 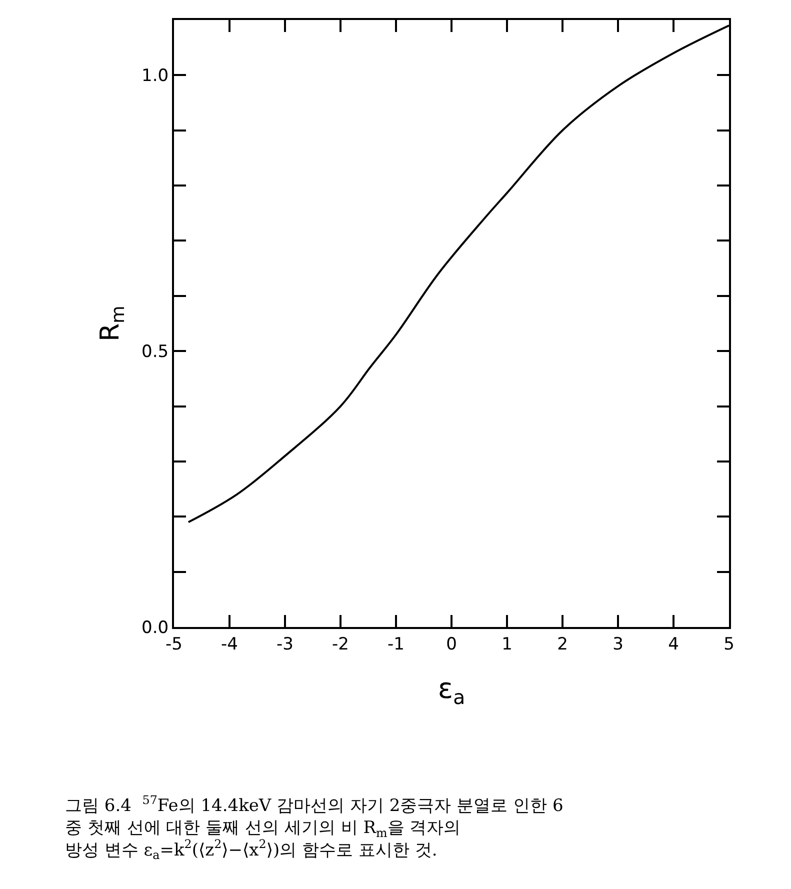 What do you see at coordinates (314, 827) in the screenshot?
I see `text: 그림 6.4 $^{57}$Fe의 14.4keV 감마선의 자기 2중극자 분열로 인한 6 중 첫째 선에 대한 둘째 선의 세기의 비 R$_{m}$을 격자의 방성 변수 ε$_{a}$=k$^{2}$(⟨z$^{2}$⟩−⟨x$^{2}$⟩)의 함수로 표시한 것.` at bounding box center [314, 827].